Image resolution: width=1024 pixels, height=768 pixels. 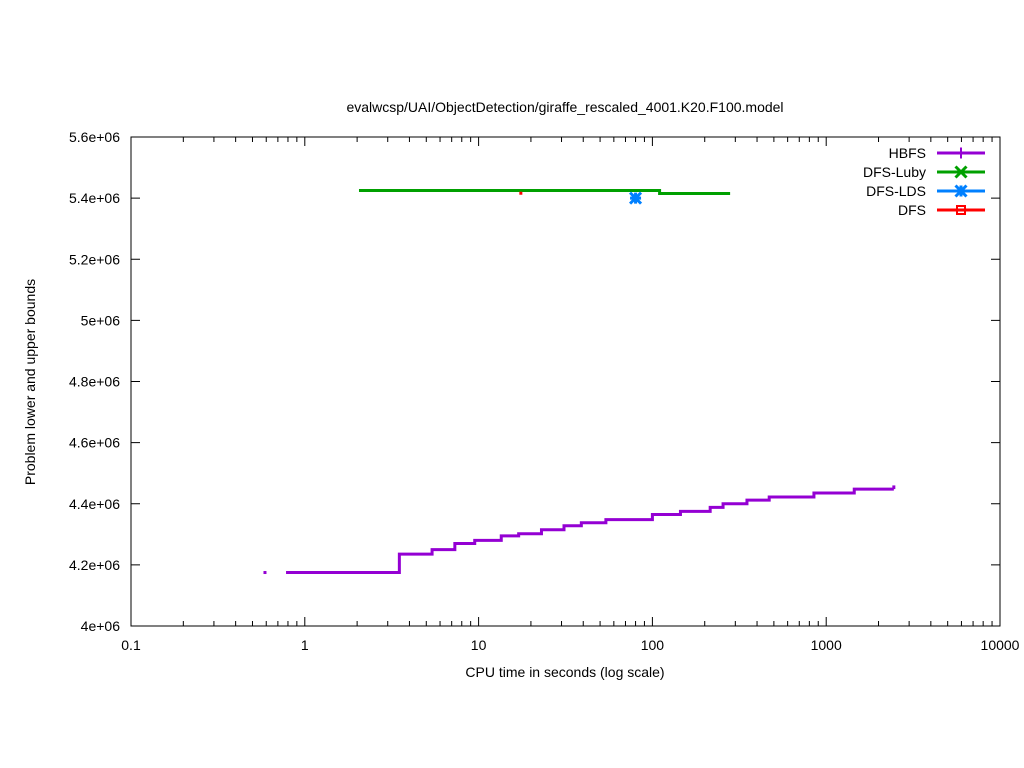 I want to click on legend-item-dfs: DFS, so click(x=941, y=210).